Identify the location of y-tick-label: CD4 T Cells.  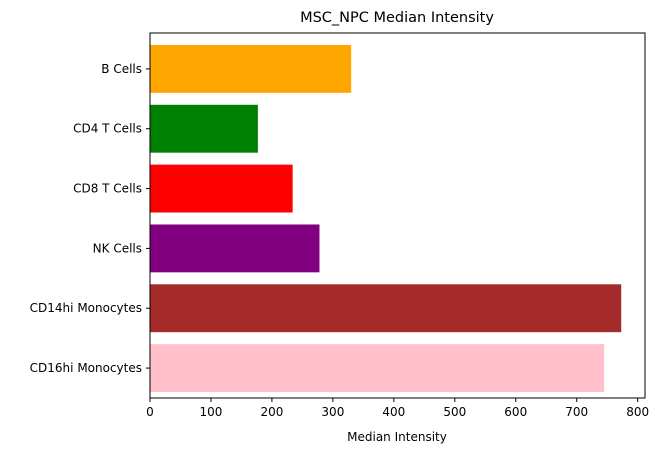
(107, 129).